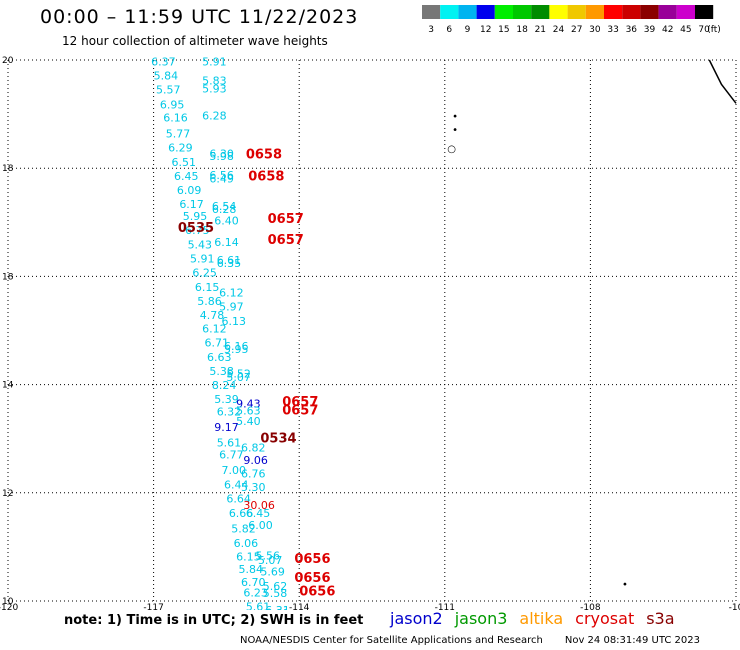 The height and width of the screenshot is (650, 740). Describe the element at coordinates (204, 272) in the screenshot. I see `wave-height-label: 6.25` at that location.